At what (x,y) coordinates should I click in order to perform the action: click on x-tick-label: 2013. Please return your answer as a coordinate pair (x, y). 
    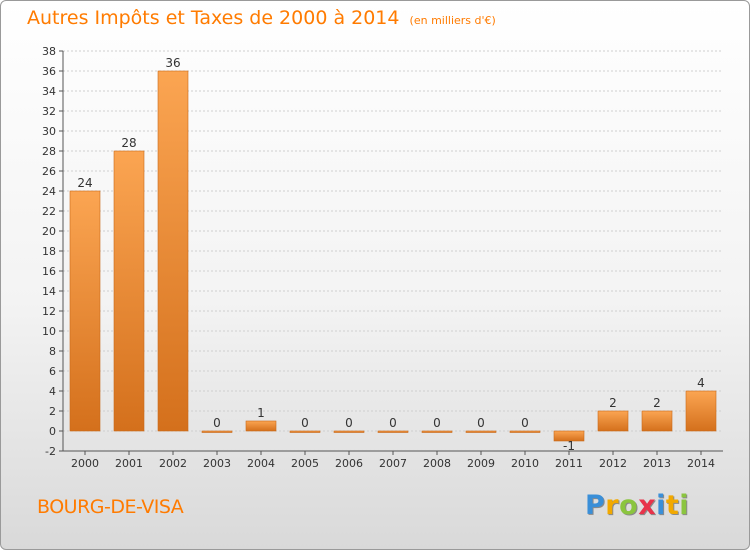
    Looking at the image, I should click on (657, 463).